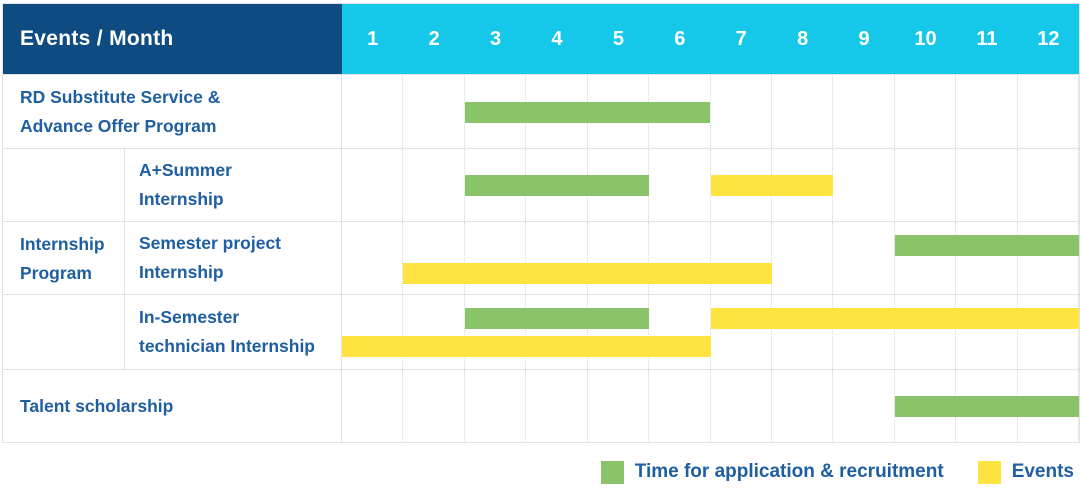 This screenshot has width=1080, height=494. I want to click on row-label-line: In-Semester, so click(189, 317).